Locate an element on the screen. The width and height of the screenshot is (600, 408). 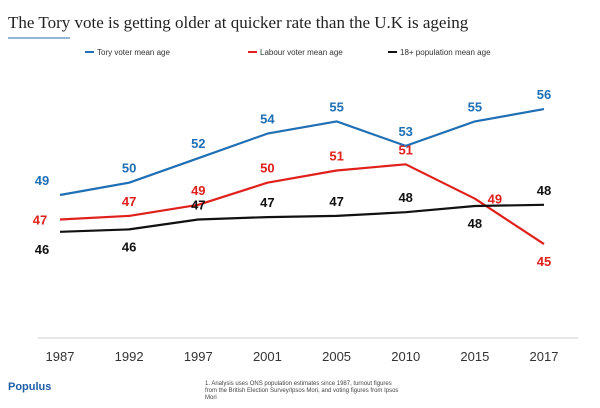
data-label-s3-2001: 47 is located at coordinates (267, 202).